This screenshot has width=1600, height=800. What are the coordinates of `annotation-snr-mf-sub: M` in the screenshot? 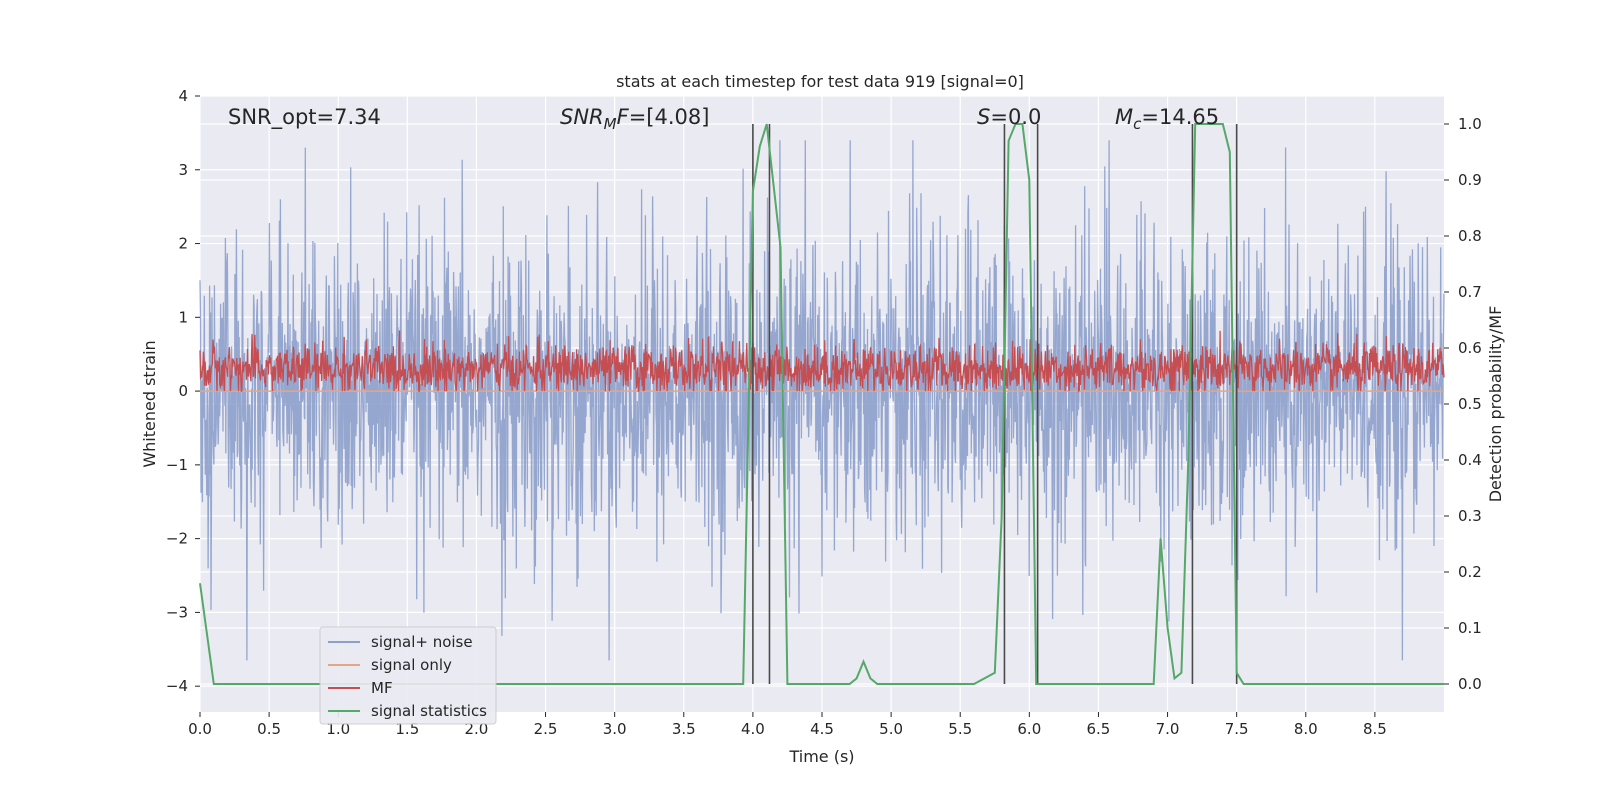 It's located at (610, 124).